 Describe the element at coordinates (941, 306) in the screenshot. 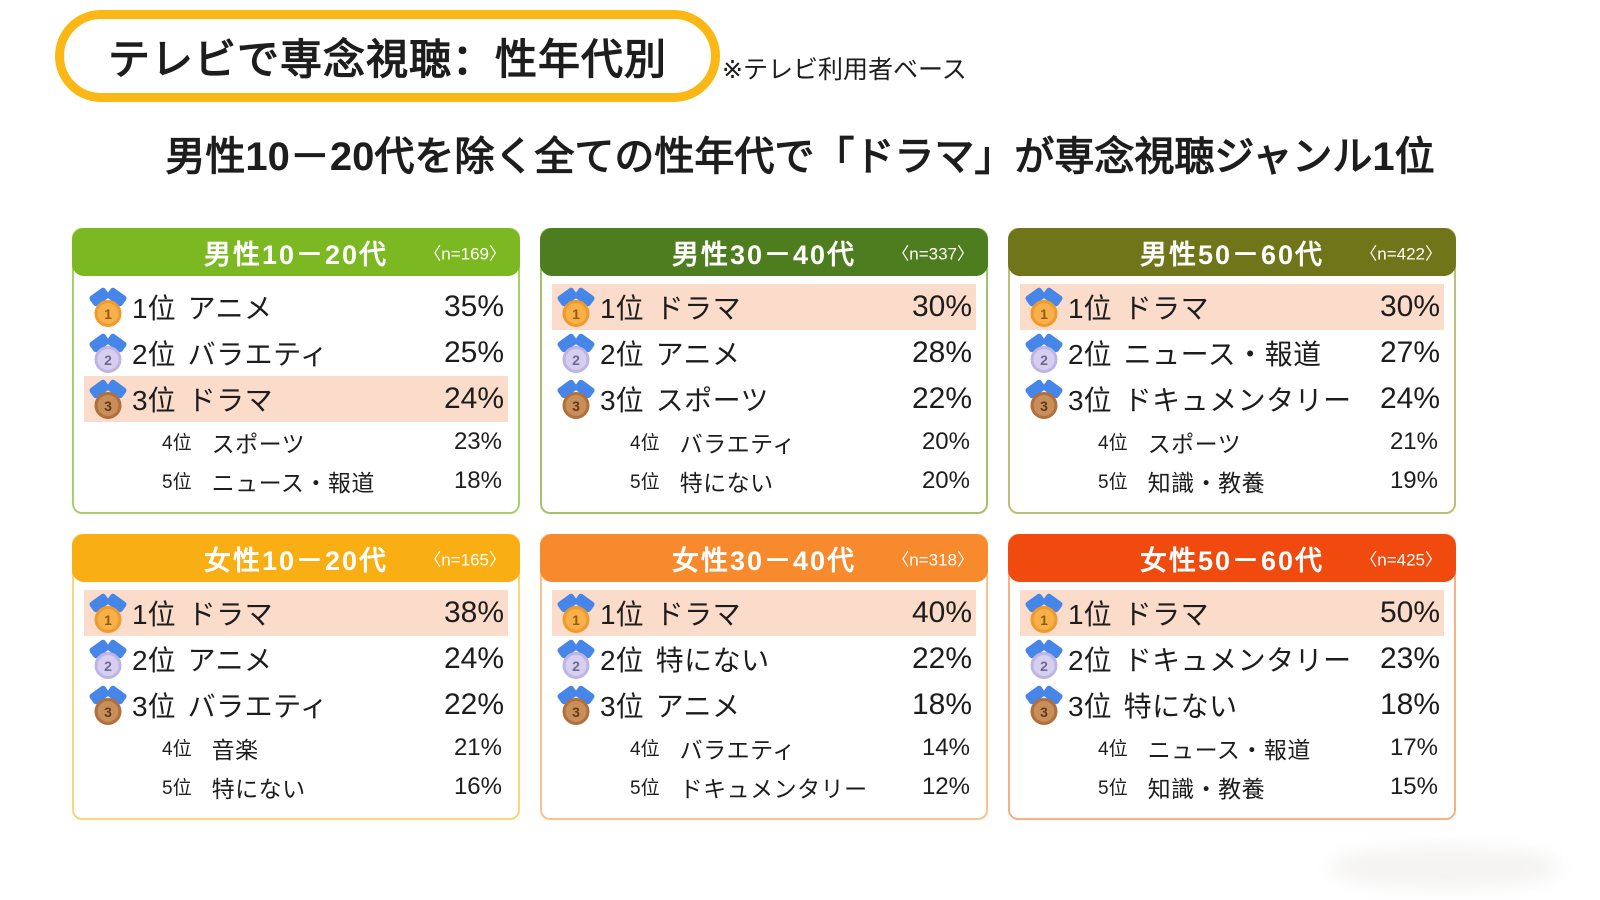

I see `percentage-value: 30%` at that location.